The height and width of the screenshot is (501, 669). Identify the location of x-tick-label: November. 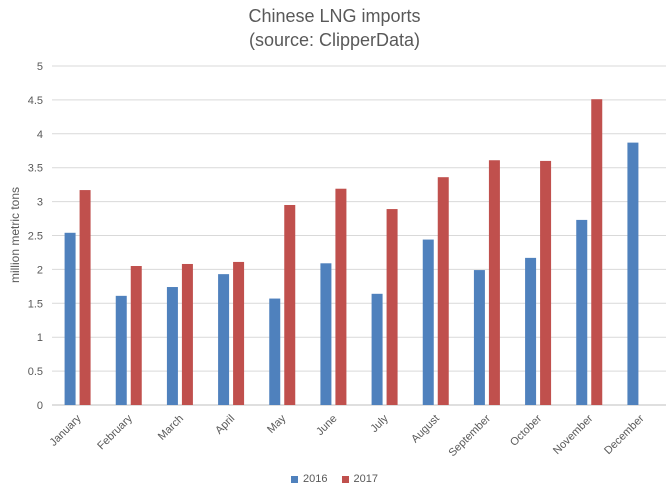
(573, 434).